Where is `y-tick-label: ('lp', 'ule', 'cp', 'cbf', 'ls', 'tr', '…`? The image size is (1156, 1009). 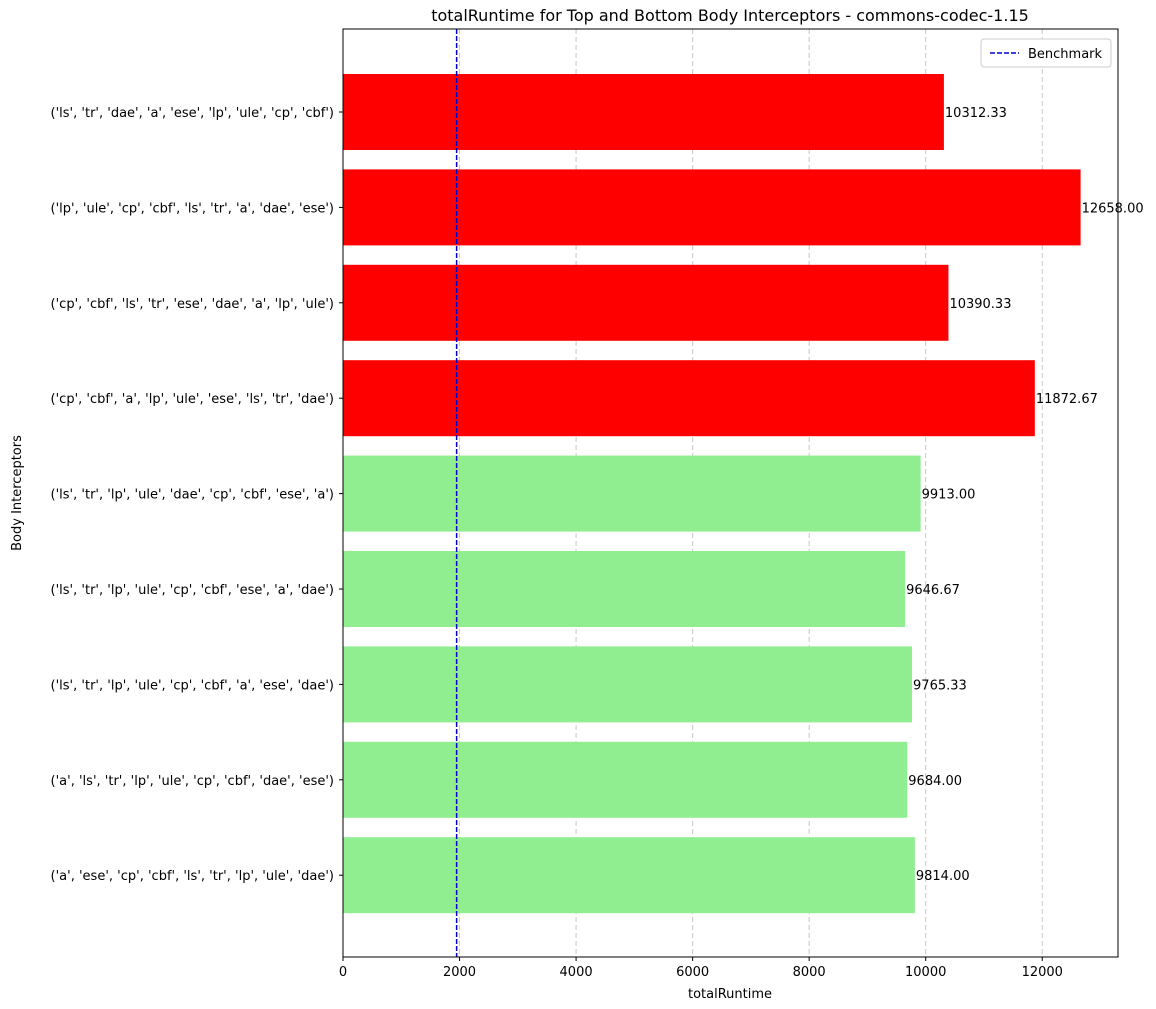 y-tick-label: ('lp', 'ule', 'cp', 'cbf', 'ls', 'tr', '… is located at coordinates (192, 208).